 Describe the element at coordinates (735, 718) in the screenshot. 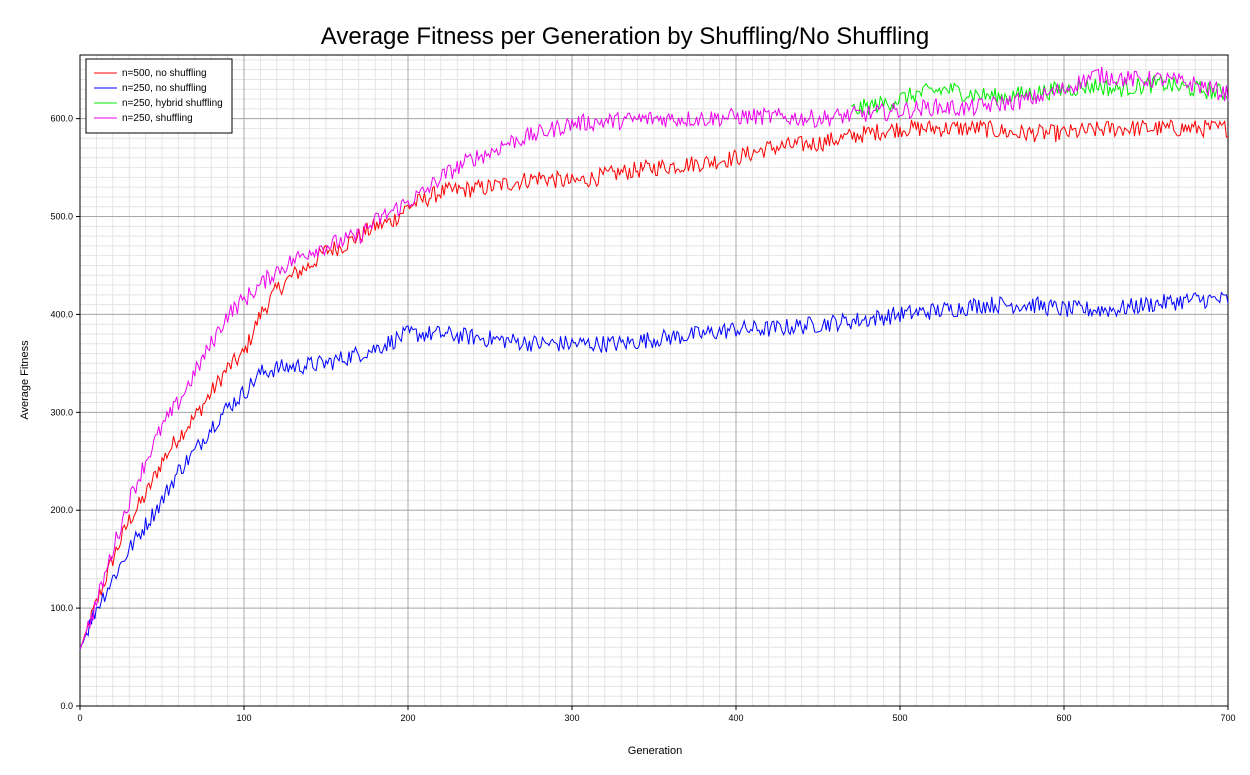

I see `x-tick-label: 400` at that location.